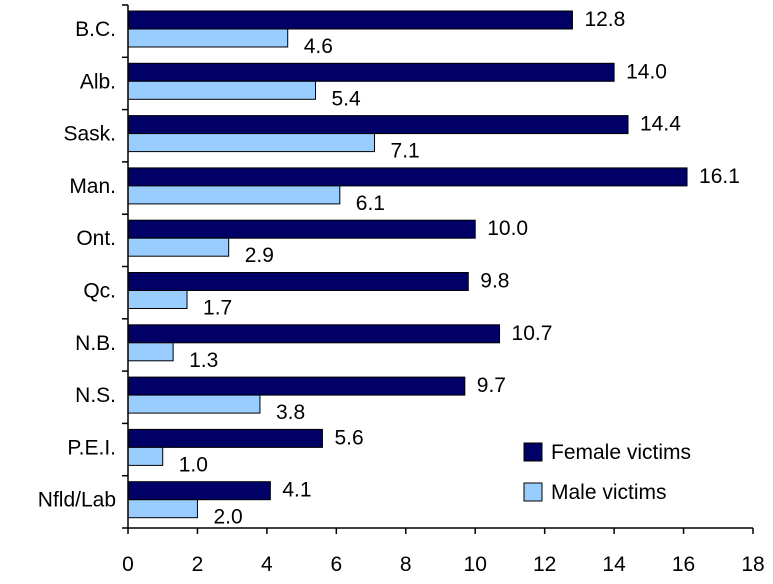  What do you see at coordinates (98, 81) in the screenshot?
I see `category-label: Alb.` at bounding box center [98, 81].